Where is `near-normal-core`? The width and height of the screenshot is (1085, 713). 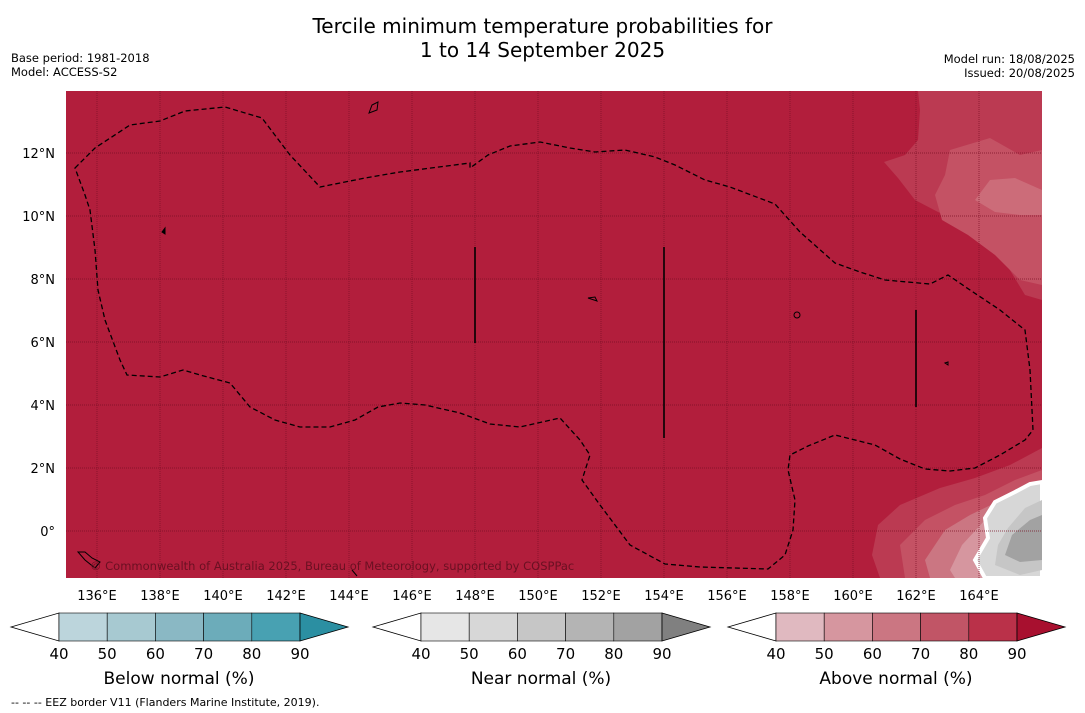 near-normal-core is located at coordinates (1023, 538).